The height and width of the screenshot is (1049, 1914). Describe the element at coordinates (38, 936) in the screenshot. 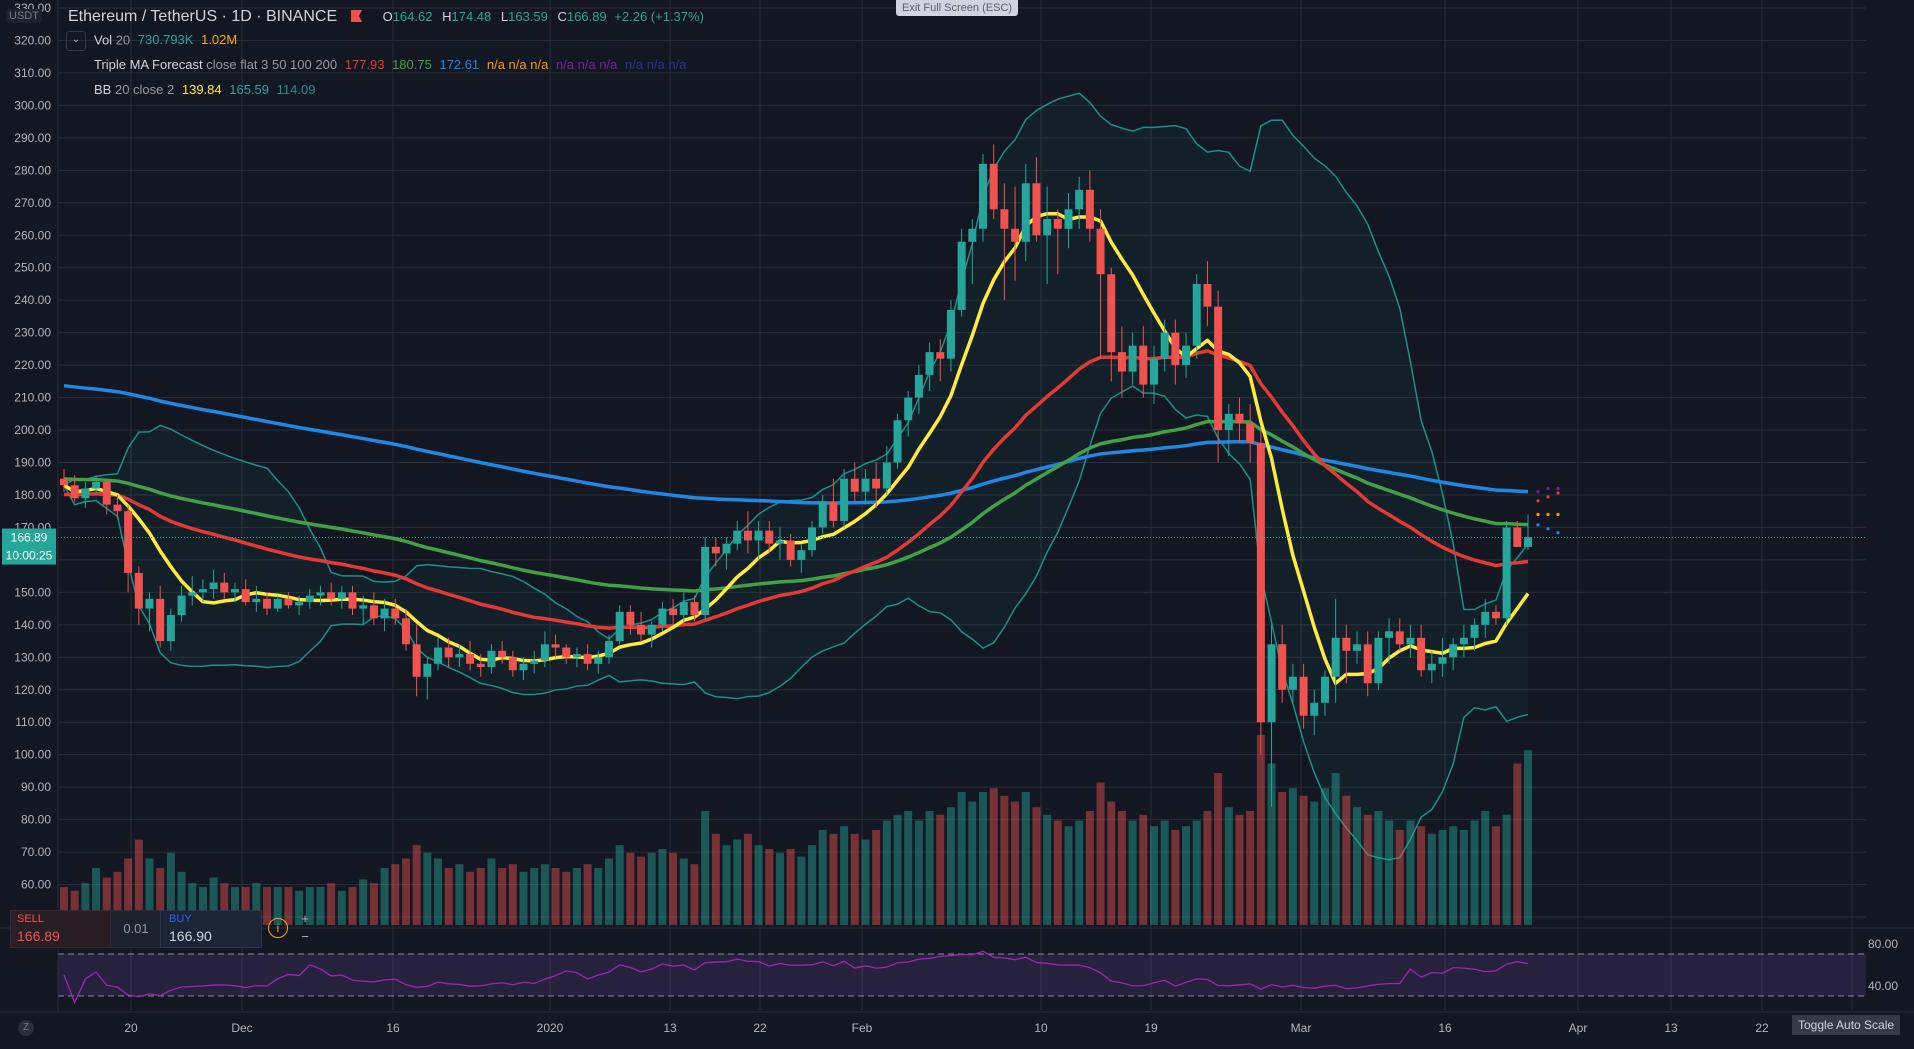

I see `sell-price: 166.89` at that location.